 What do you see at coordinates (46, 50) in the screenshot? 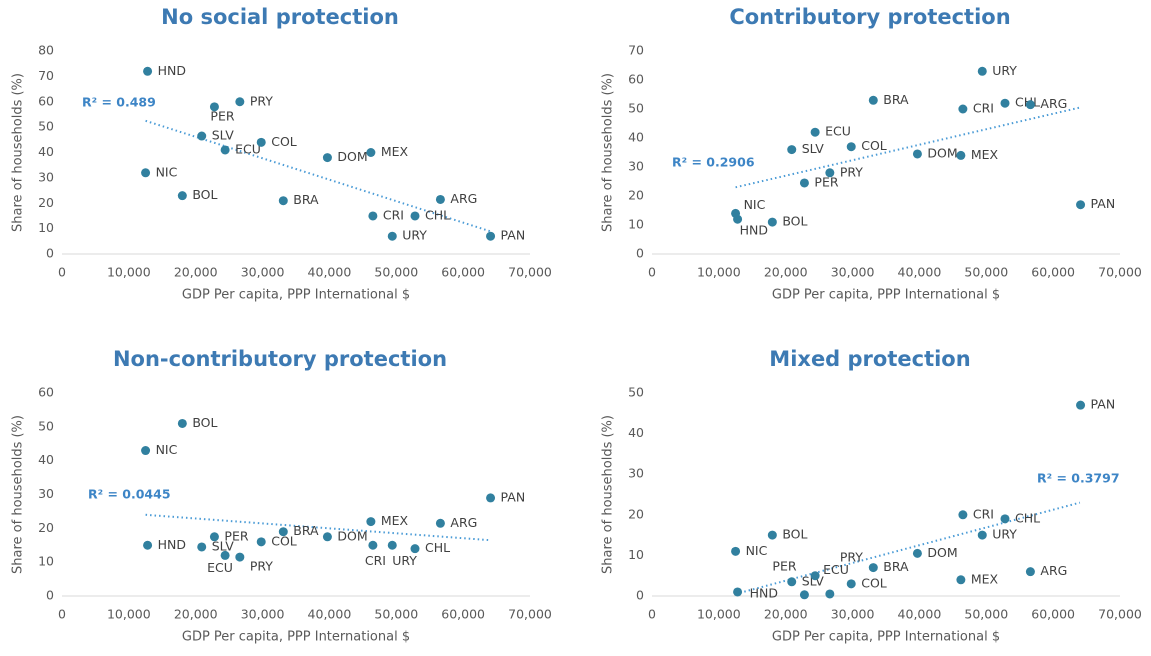
I see `y-tick-label: 80` at bounding box center [46, 50].